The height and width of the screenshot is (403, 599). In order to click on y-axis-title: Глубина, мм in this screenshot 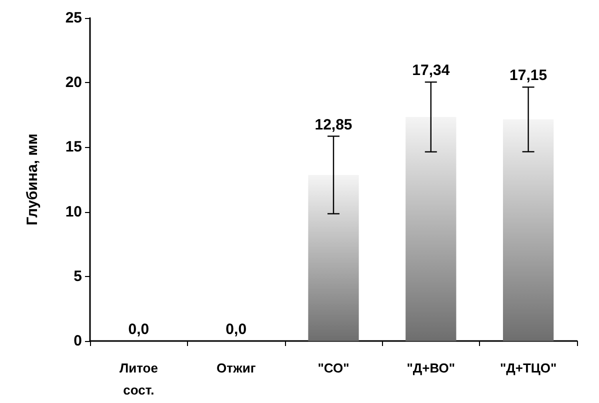, I will do `click(32, 180)`.